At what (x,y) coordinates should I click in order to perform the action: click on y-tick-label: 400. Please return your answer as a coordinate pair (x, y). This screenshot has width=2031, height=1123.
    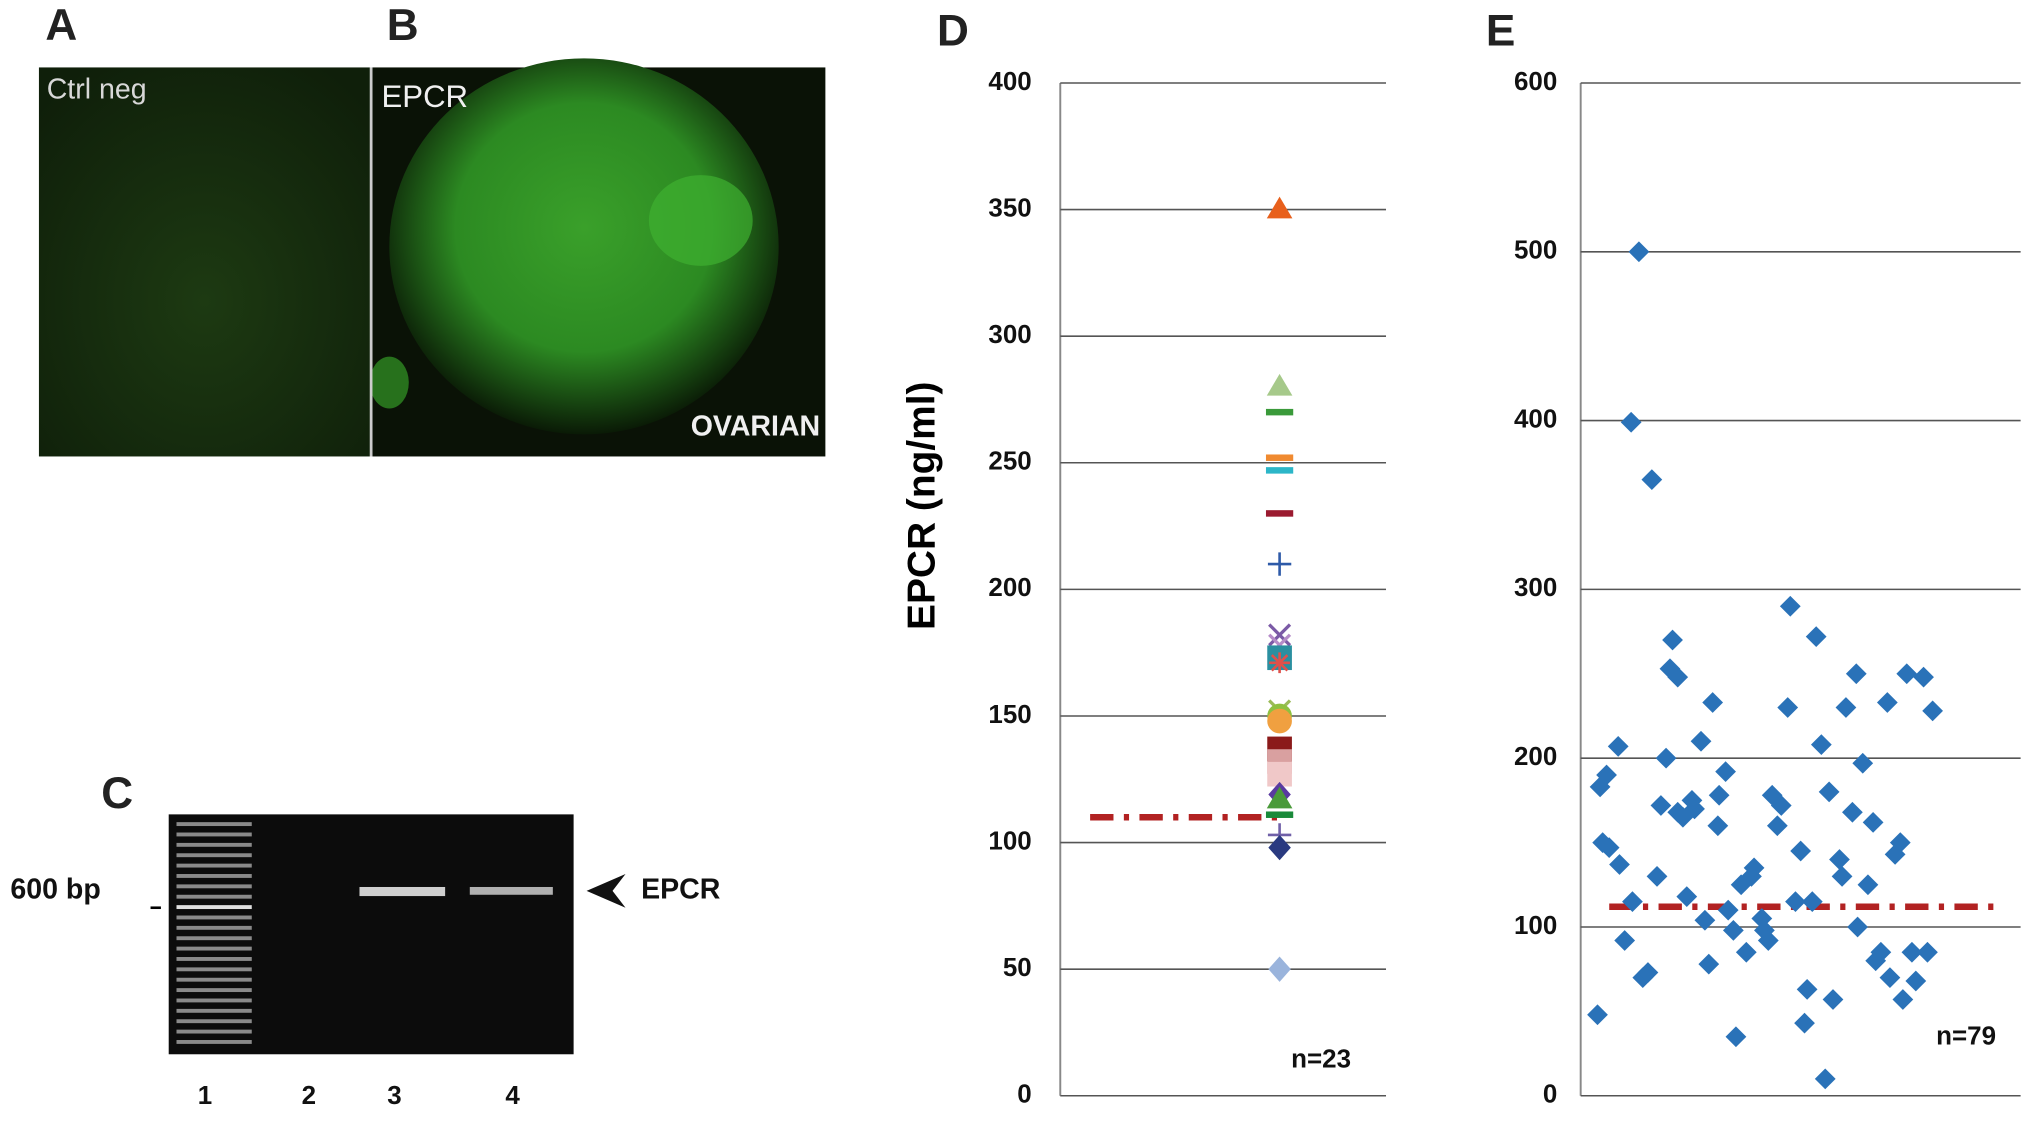
    Looking at the image, I should click on (1535, 419).